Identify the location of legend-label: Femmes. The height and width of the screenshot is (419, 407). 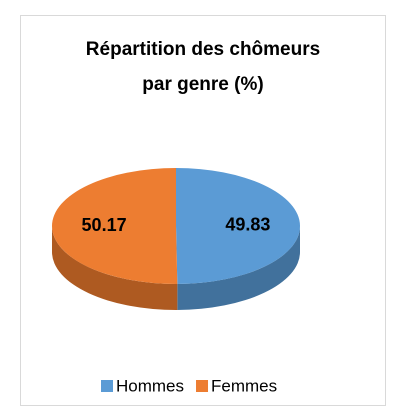
(244, 385).